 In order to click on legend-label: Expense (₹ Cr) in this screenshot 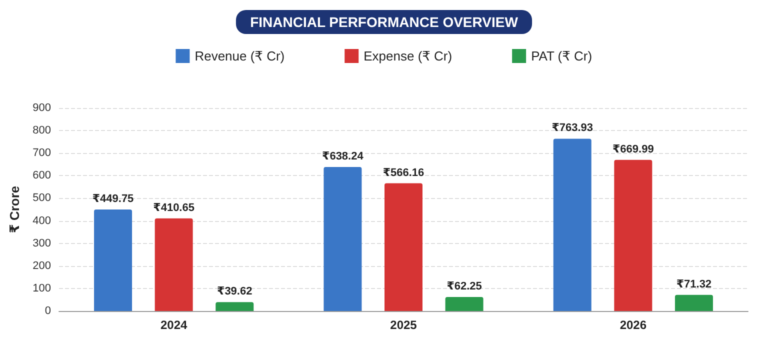, I will do `click(408, 56)`.